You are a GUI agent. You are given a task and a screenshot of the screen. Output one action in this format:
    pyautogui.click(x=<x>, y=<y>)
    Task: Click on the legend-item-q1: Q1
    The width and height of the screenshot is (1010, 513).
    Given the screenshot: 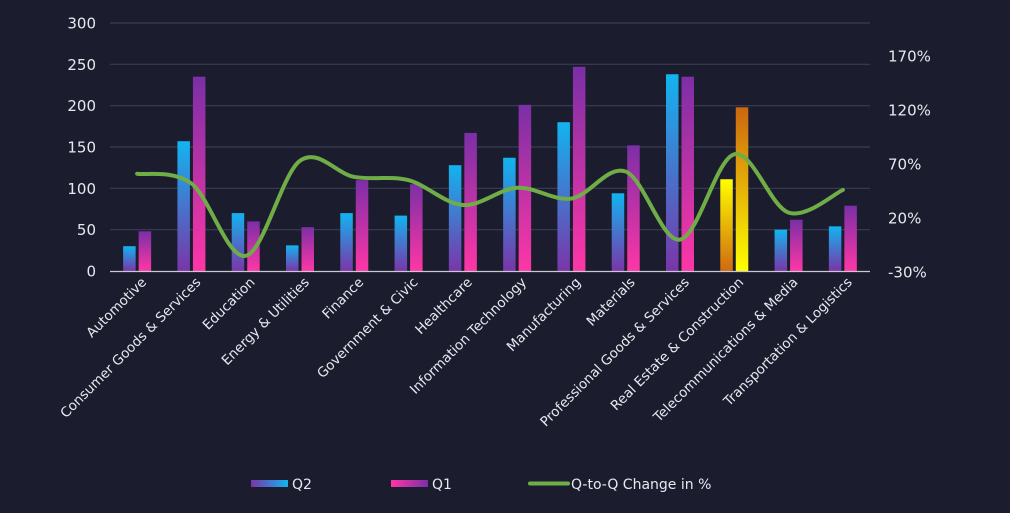 What is the action you would take?
    pyautogui.click(x=421, y=485)
    